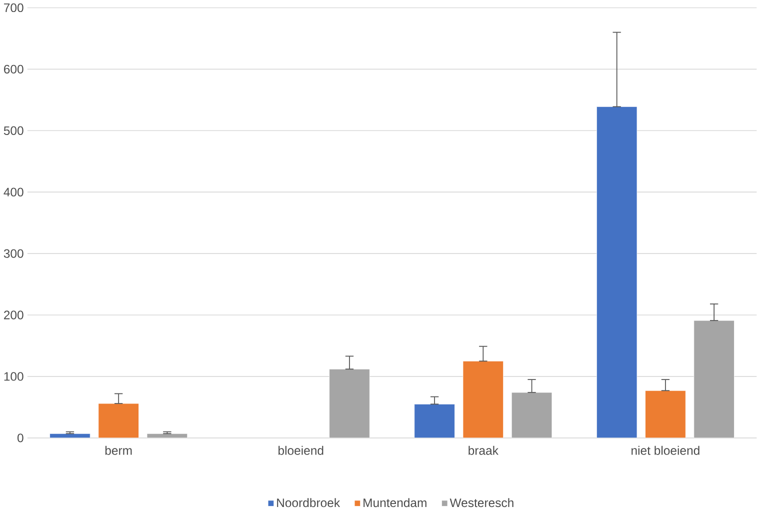  I want to click on y-tick-label: 400, so click(14, 192).